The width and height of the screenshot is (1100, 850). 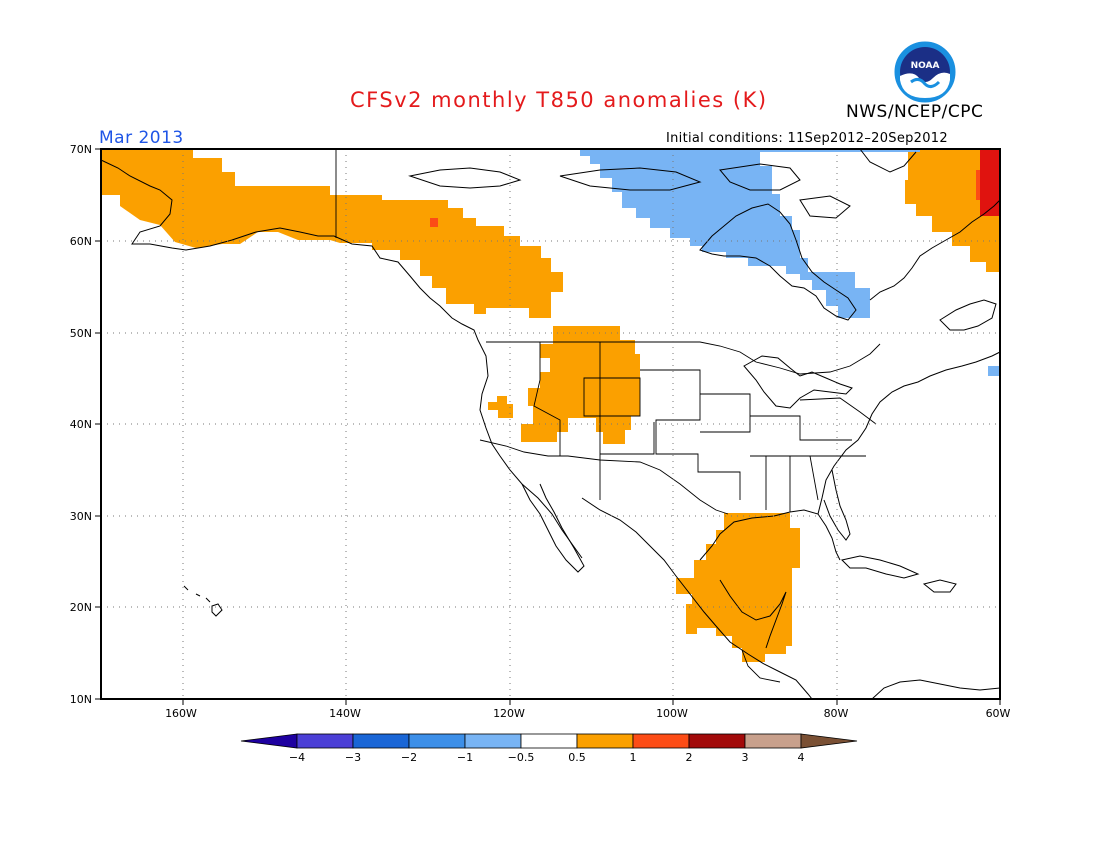 I want to click on anomaly-region-alaska, so click(x=332, y=233).